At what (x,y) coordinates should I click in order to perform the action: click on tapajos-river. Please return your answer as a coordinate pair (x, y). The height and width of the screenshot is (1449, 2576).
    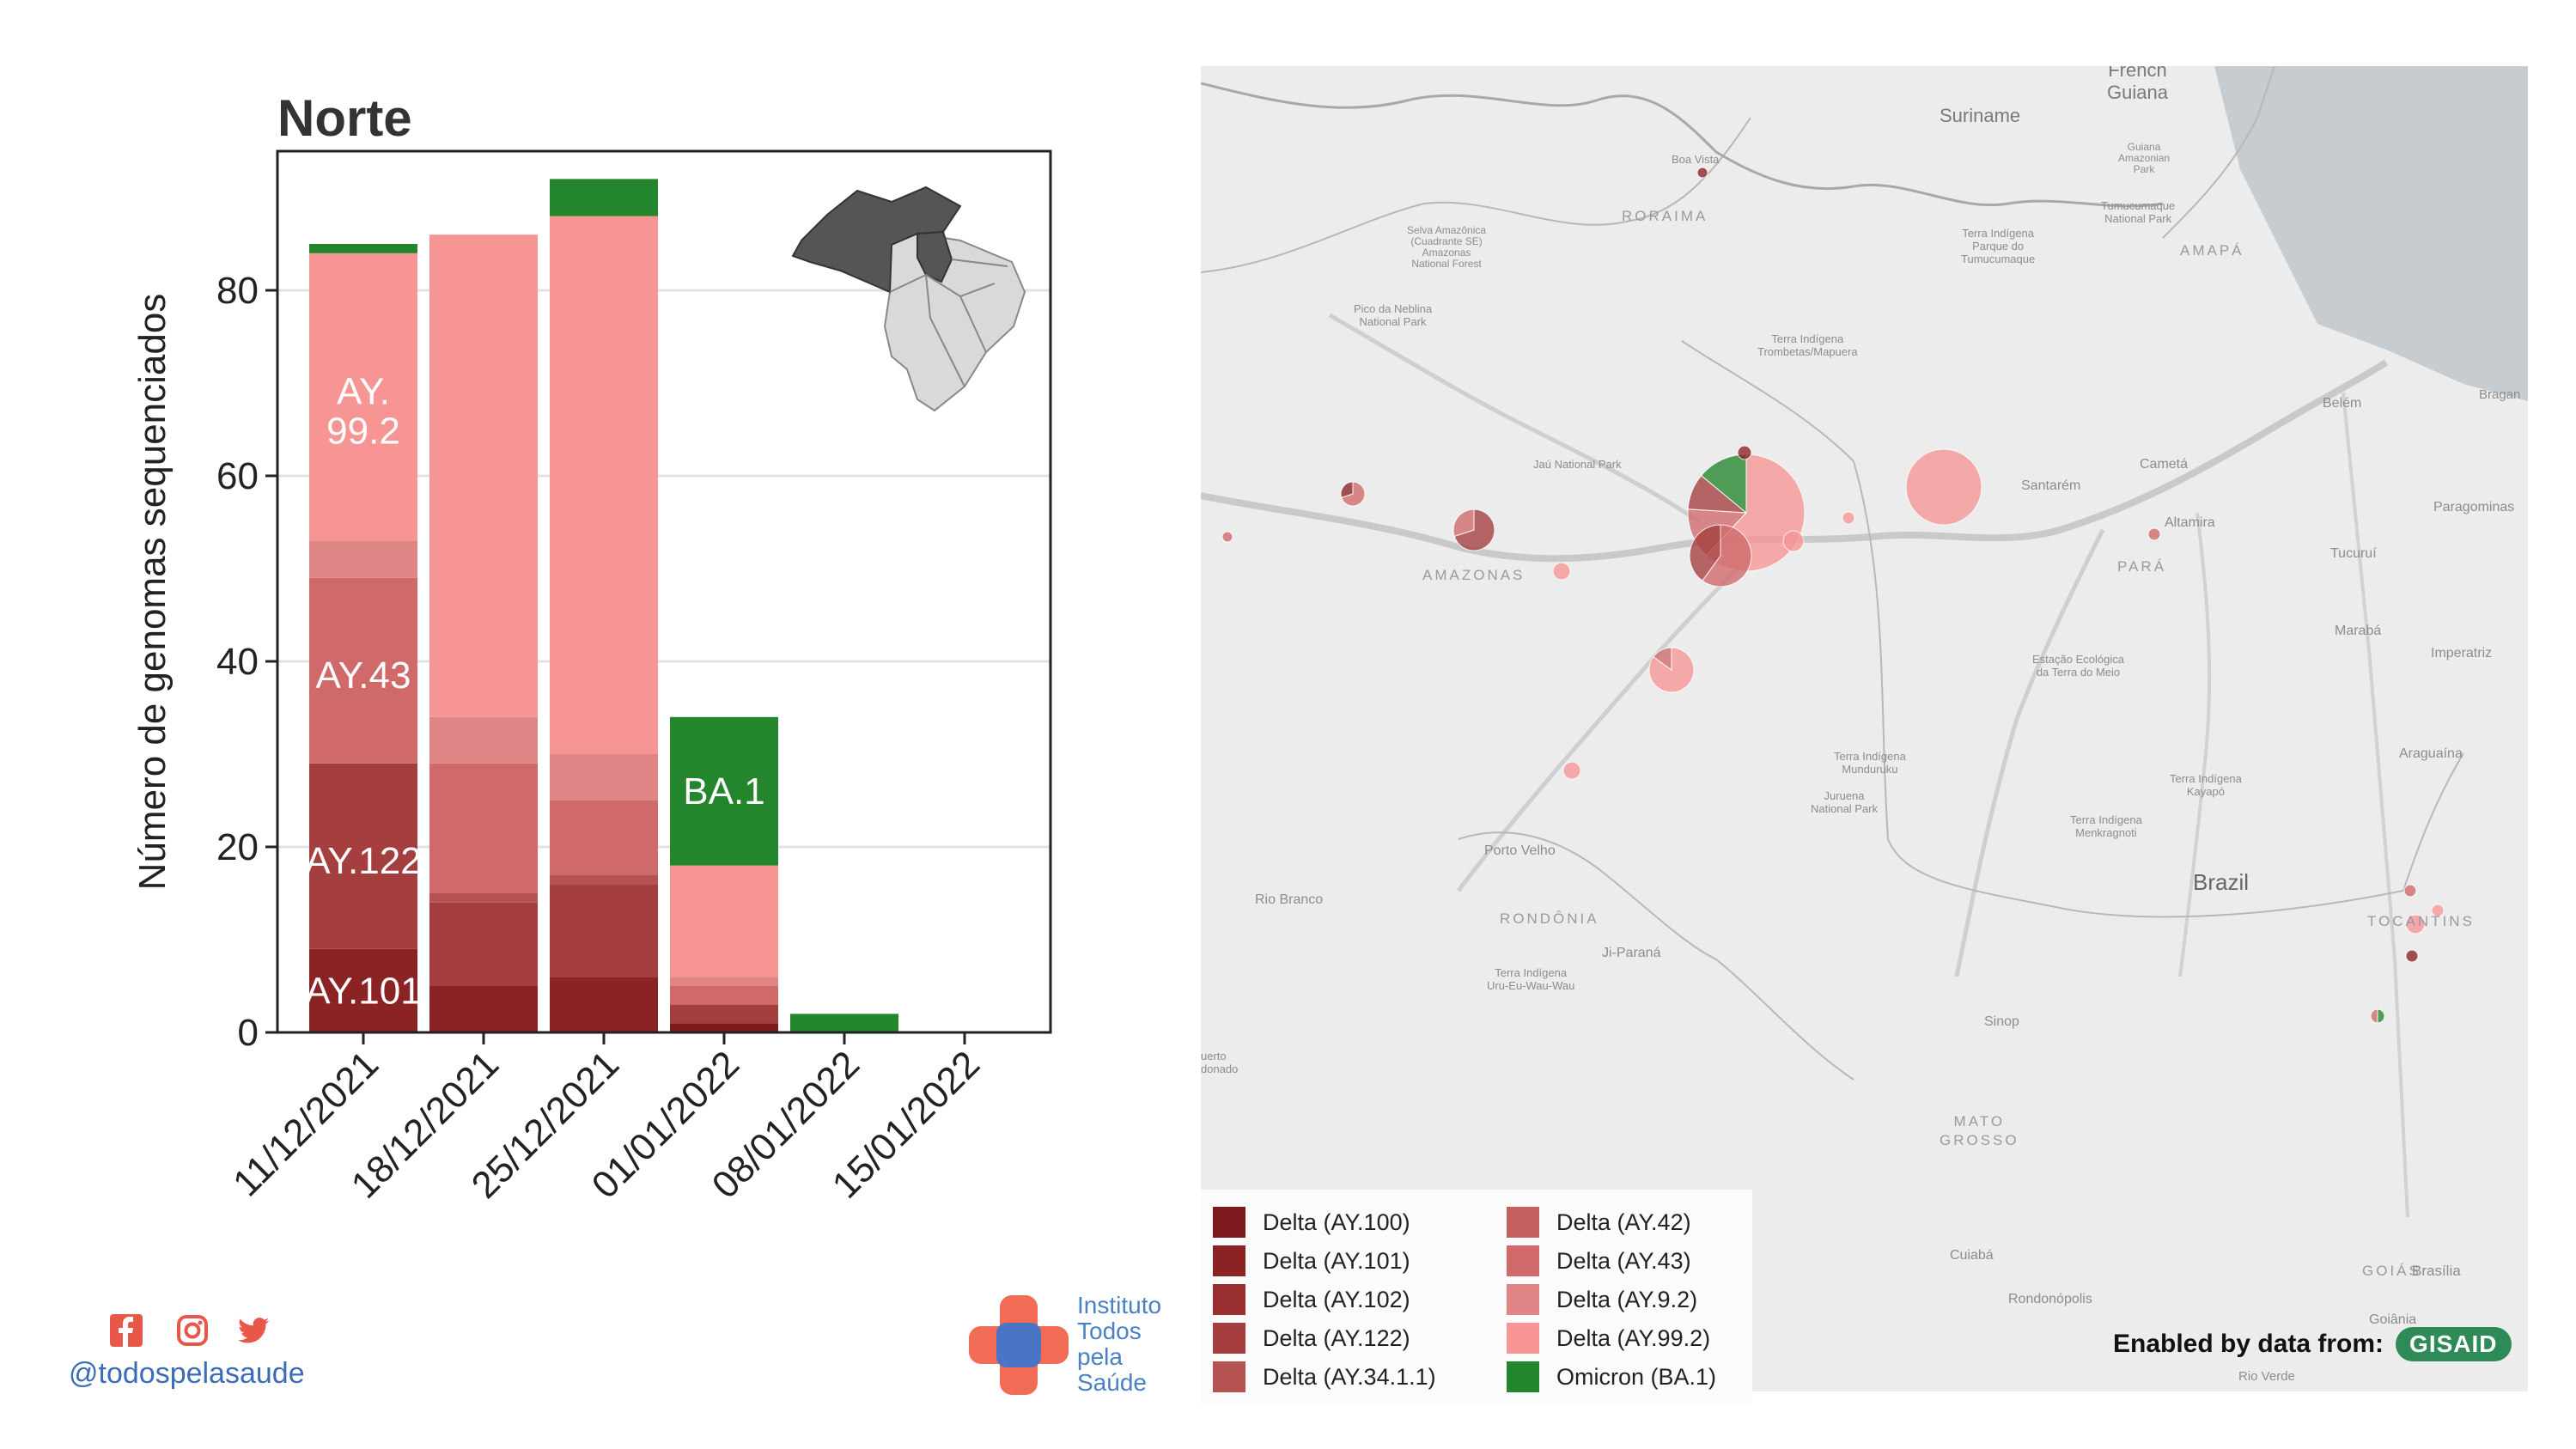
    Looking at the image, I should click on (2029, 752).